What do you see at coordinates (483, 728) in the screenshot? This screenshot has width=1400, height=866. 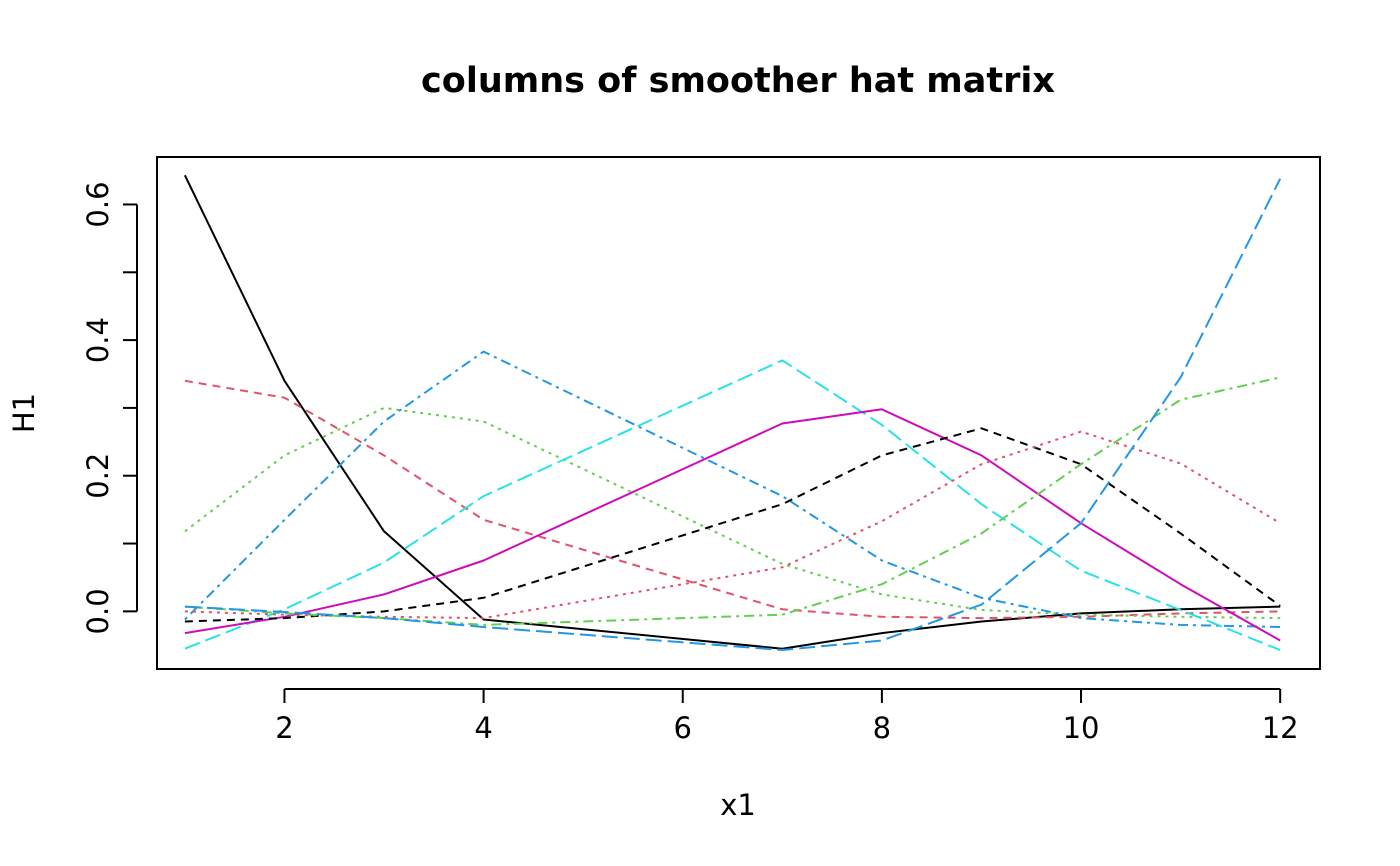 I see `x-tick-label: 4` at bounding box center [483, 728].